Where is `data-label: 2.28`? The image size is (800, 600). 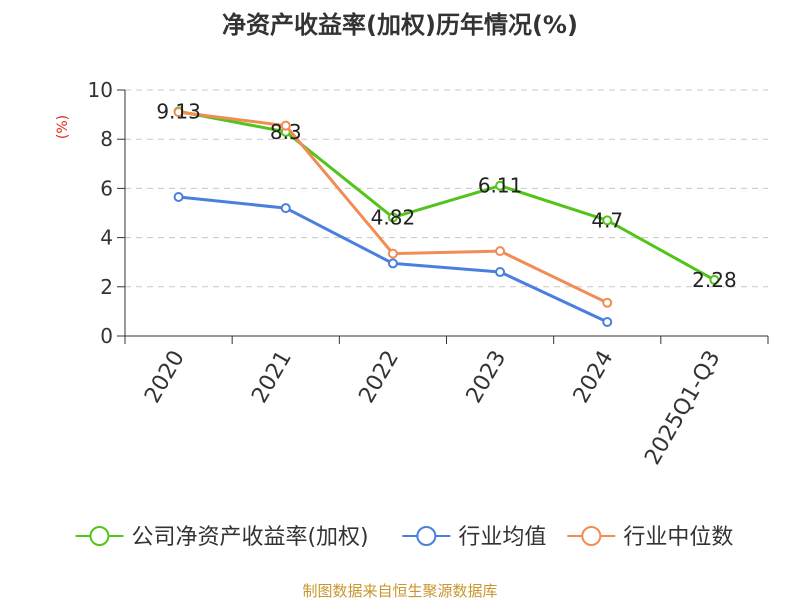 data-label: 2.28 is located at coordinates (714, 280).